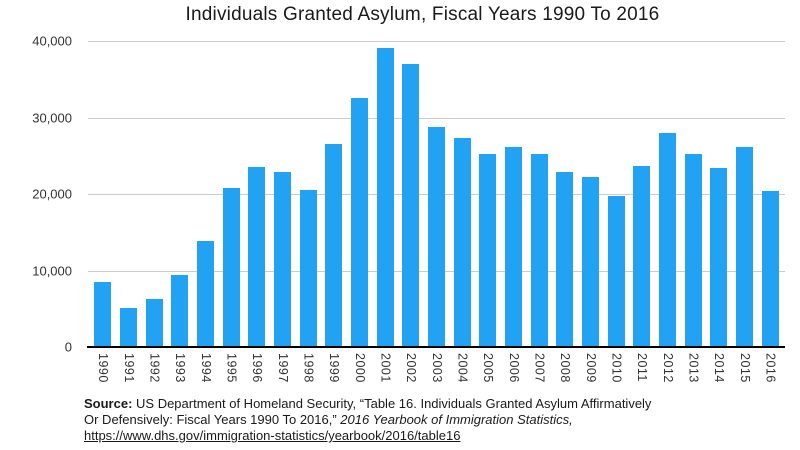 This screenshot has height=450, width=800. What do you see at coordinates (488, 368) in the screenshot?
I see `x-tick-label: 2005` at bounding box center [488, 368].